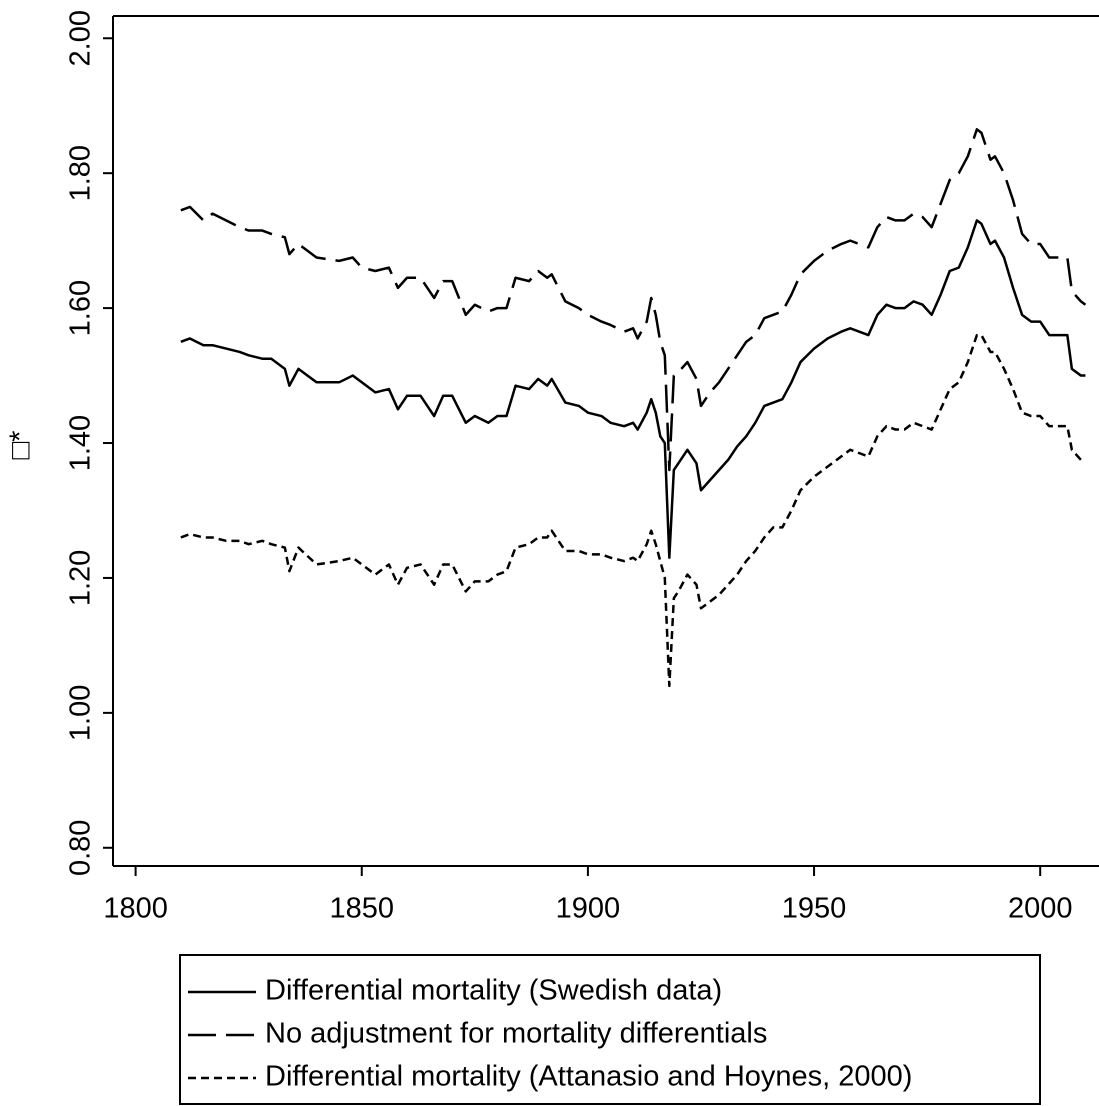  I want to click on y-tick-label: 2.00, so click(81, 38).